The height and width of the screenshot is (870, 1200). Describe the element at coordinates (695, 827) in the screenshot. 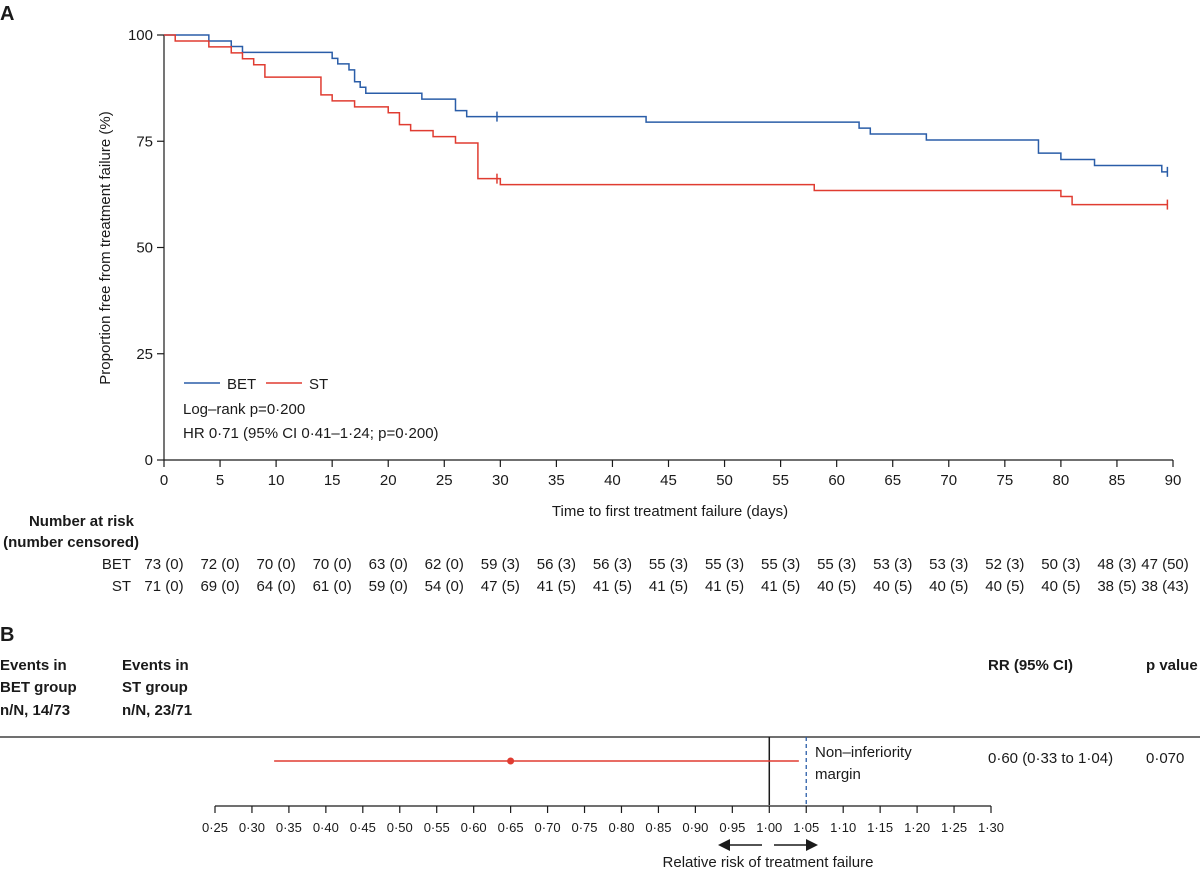

I see `forest-x-tick-label: 0·90` at that location.